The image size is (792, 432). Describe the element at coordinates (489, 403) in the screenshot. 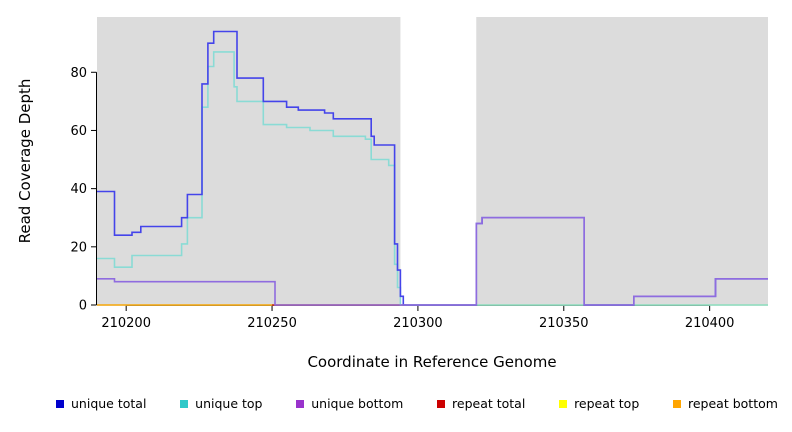

I see `legend-label: repeat total` at that location.